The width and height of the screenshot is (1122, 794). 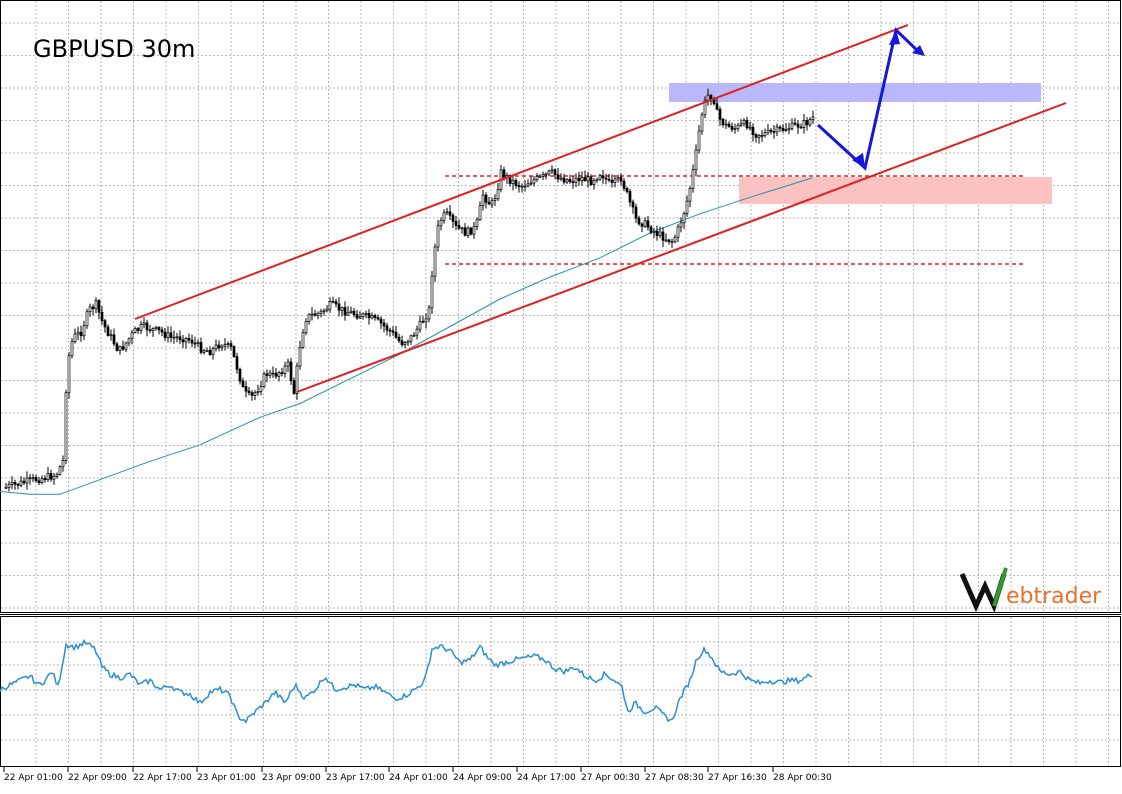 I want to click on forecast-arrowhead-up, so click(x=894, y=37).